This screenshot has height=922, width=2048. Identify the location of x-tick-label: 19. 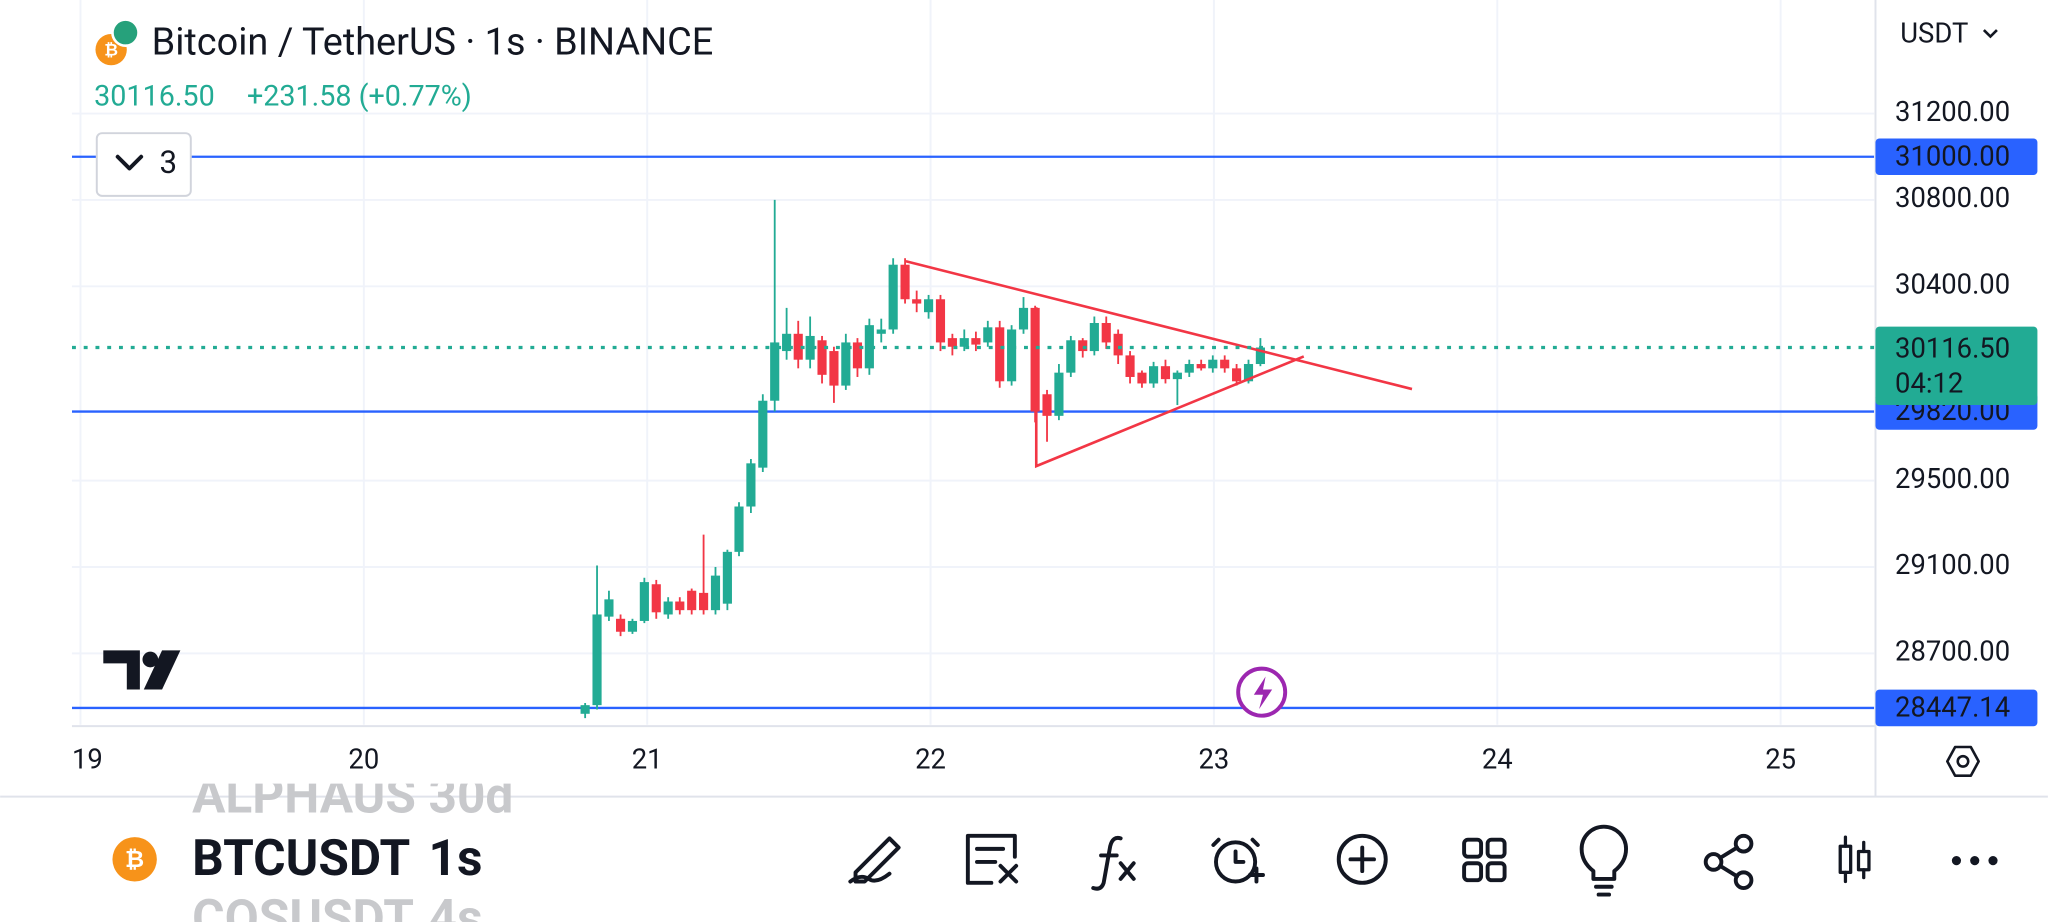
(87, 760).